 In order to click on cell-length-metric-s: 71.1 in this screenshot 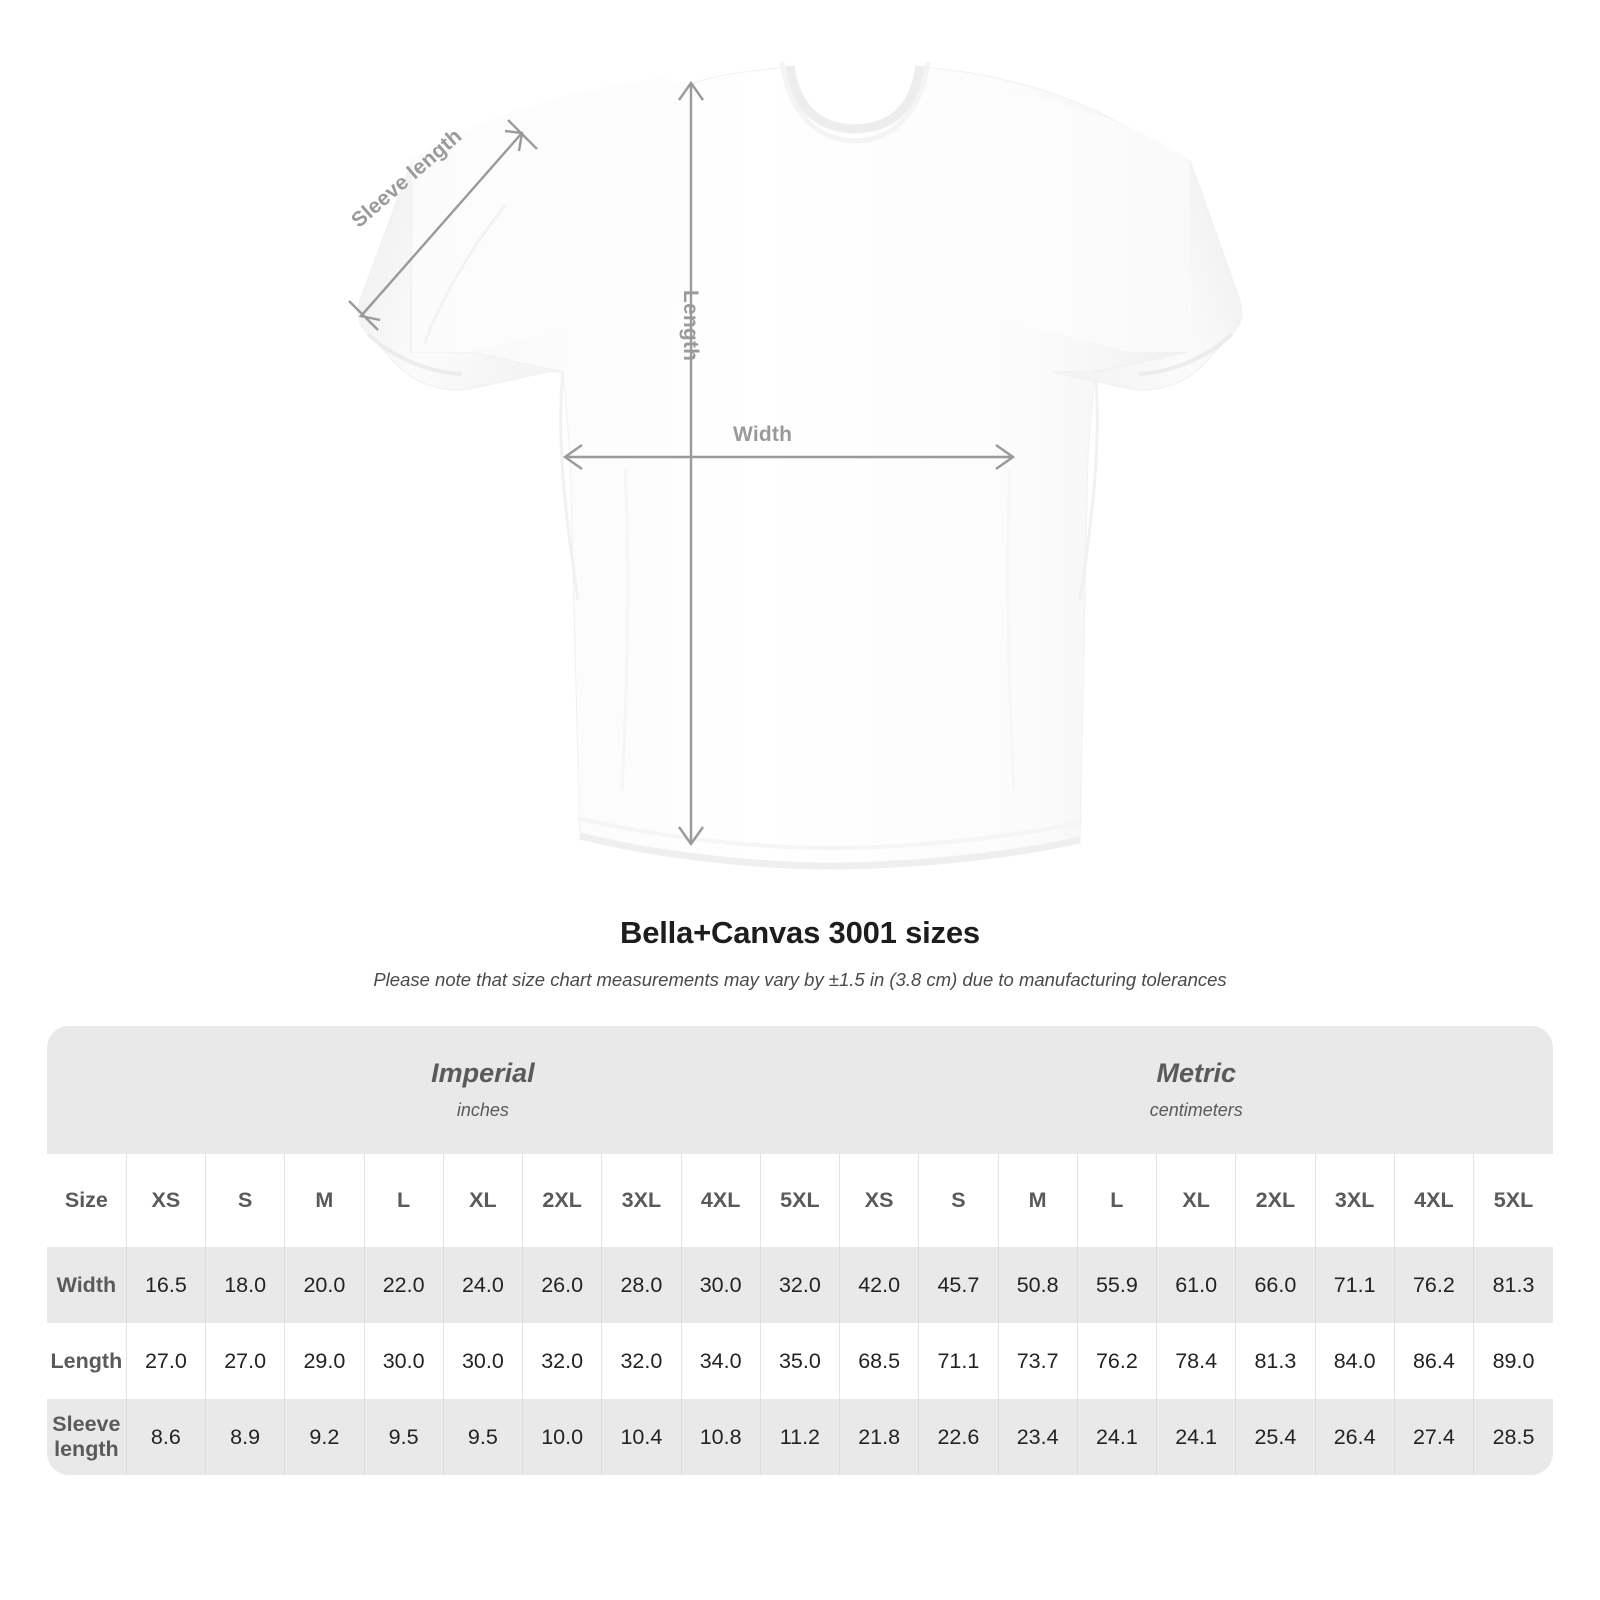, I will do `click(958, 1361)`.